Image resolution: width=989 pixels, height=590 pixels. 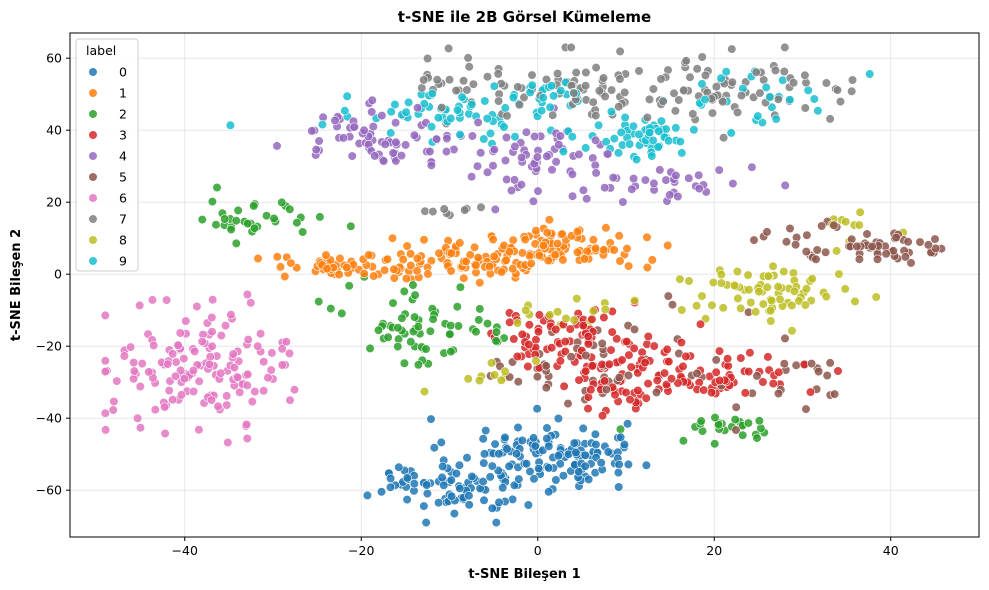 I want to click on legend-label-7: 7, so click(x=123, y=219).